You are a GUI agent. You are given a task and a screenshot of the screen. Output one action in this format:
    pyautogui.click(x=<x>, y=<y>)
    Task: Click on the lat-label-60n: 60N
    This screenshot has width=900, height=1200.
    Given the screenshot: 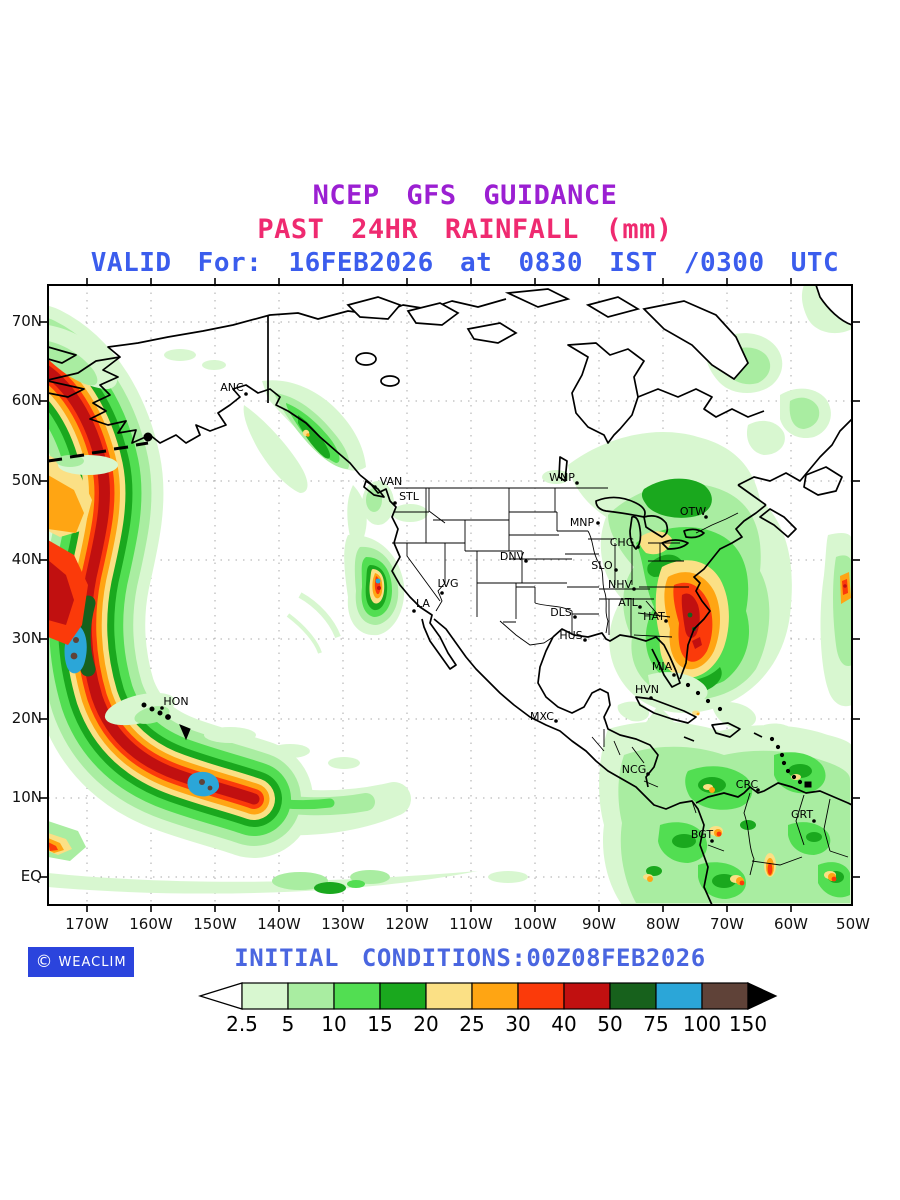 What is the action you would take?
    pyautogui.click(x=26, y=400)
    